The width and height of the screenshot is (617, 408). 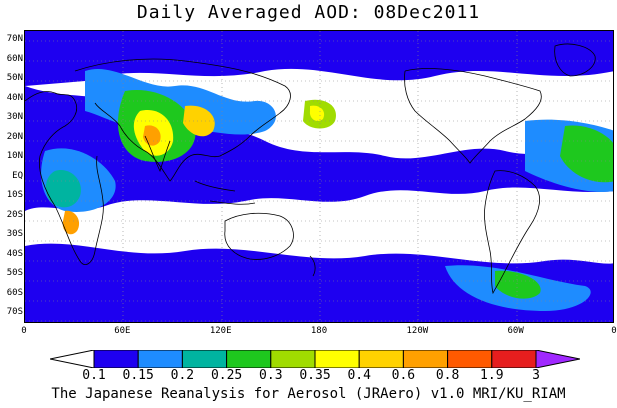 What do you see at coordinates (447, 375) in the screenshot?
I see `colorbar-tick-label: 0.8` at bounding box center [447, 375].